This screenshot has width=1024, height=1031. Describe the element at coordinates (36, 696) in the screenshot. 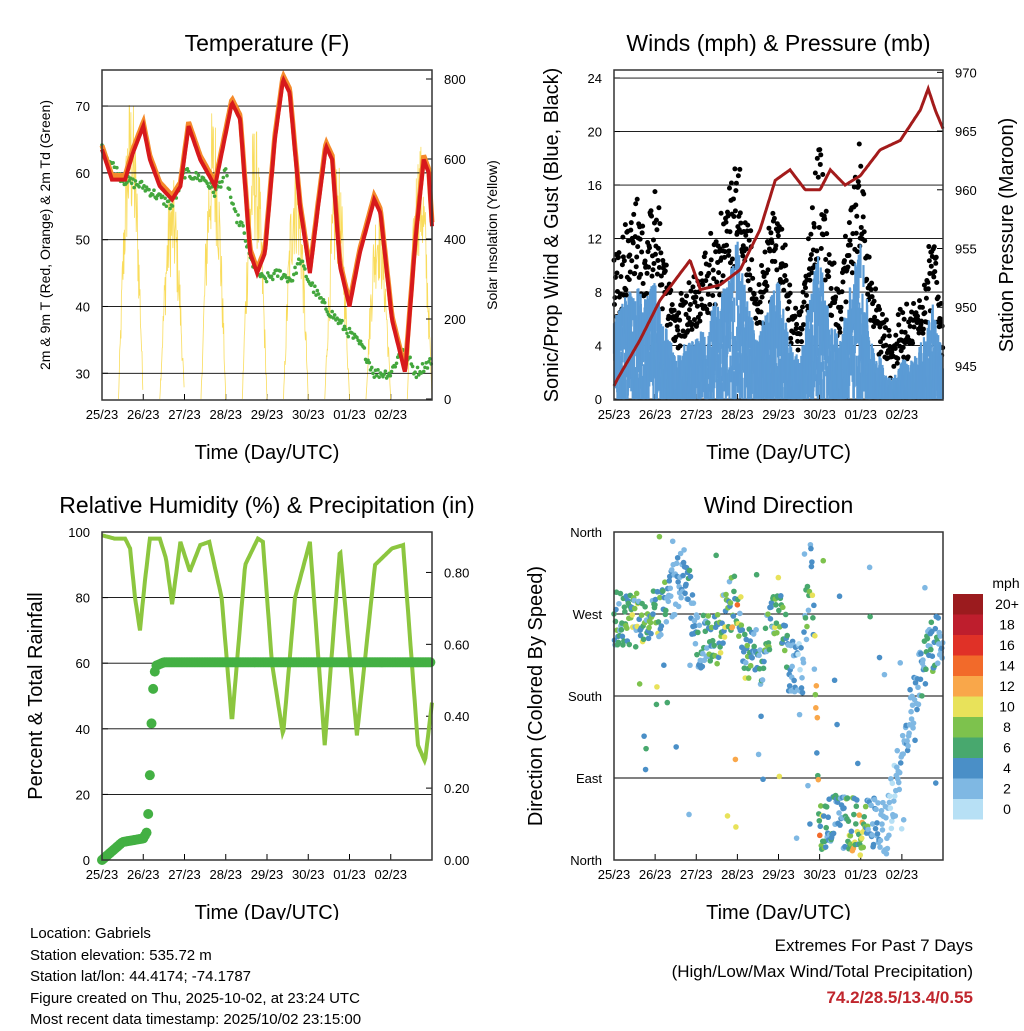

I see `humidity-ylabel: Percent & Total Rainfall` at that location.